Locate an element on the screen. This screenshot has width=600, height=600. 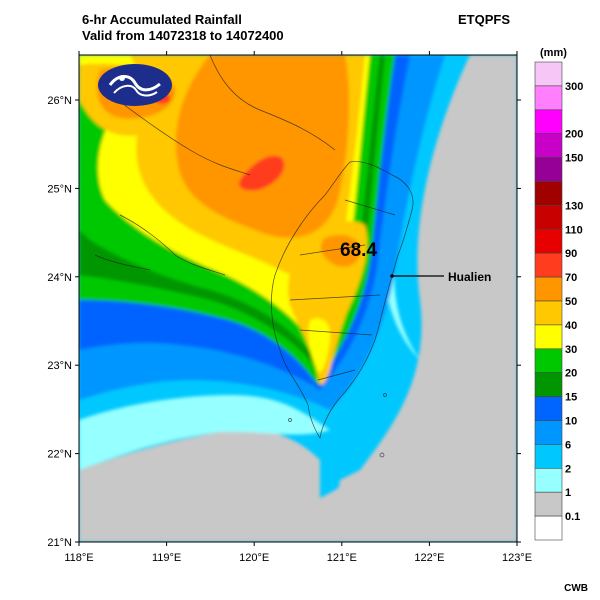
legend-label: 110 is located at coordinates (574, 230).